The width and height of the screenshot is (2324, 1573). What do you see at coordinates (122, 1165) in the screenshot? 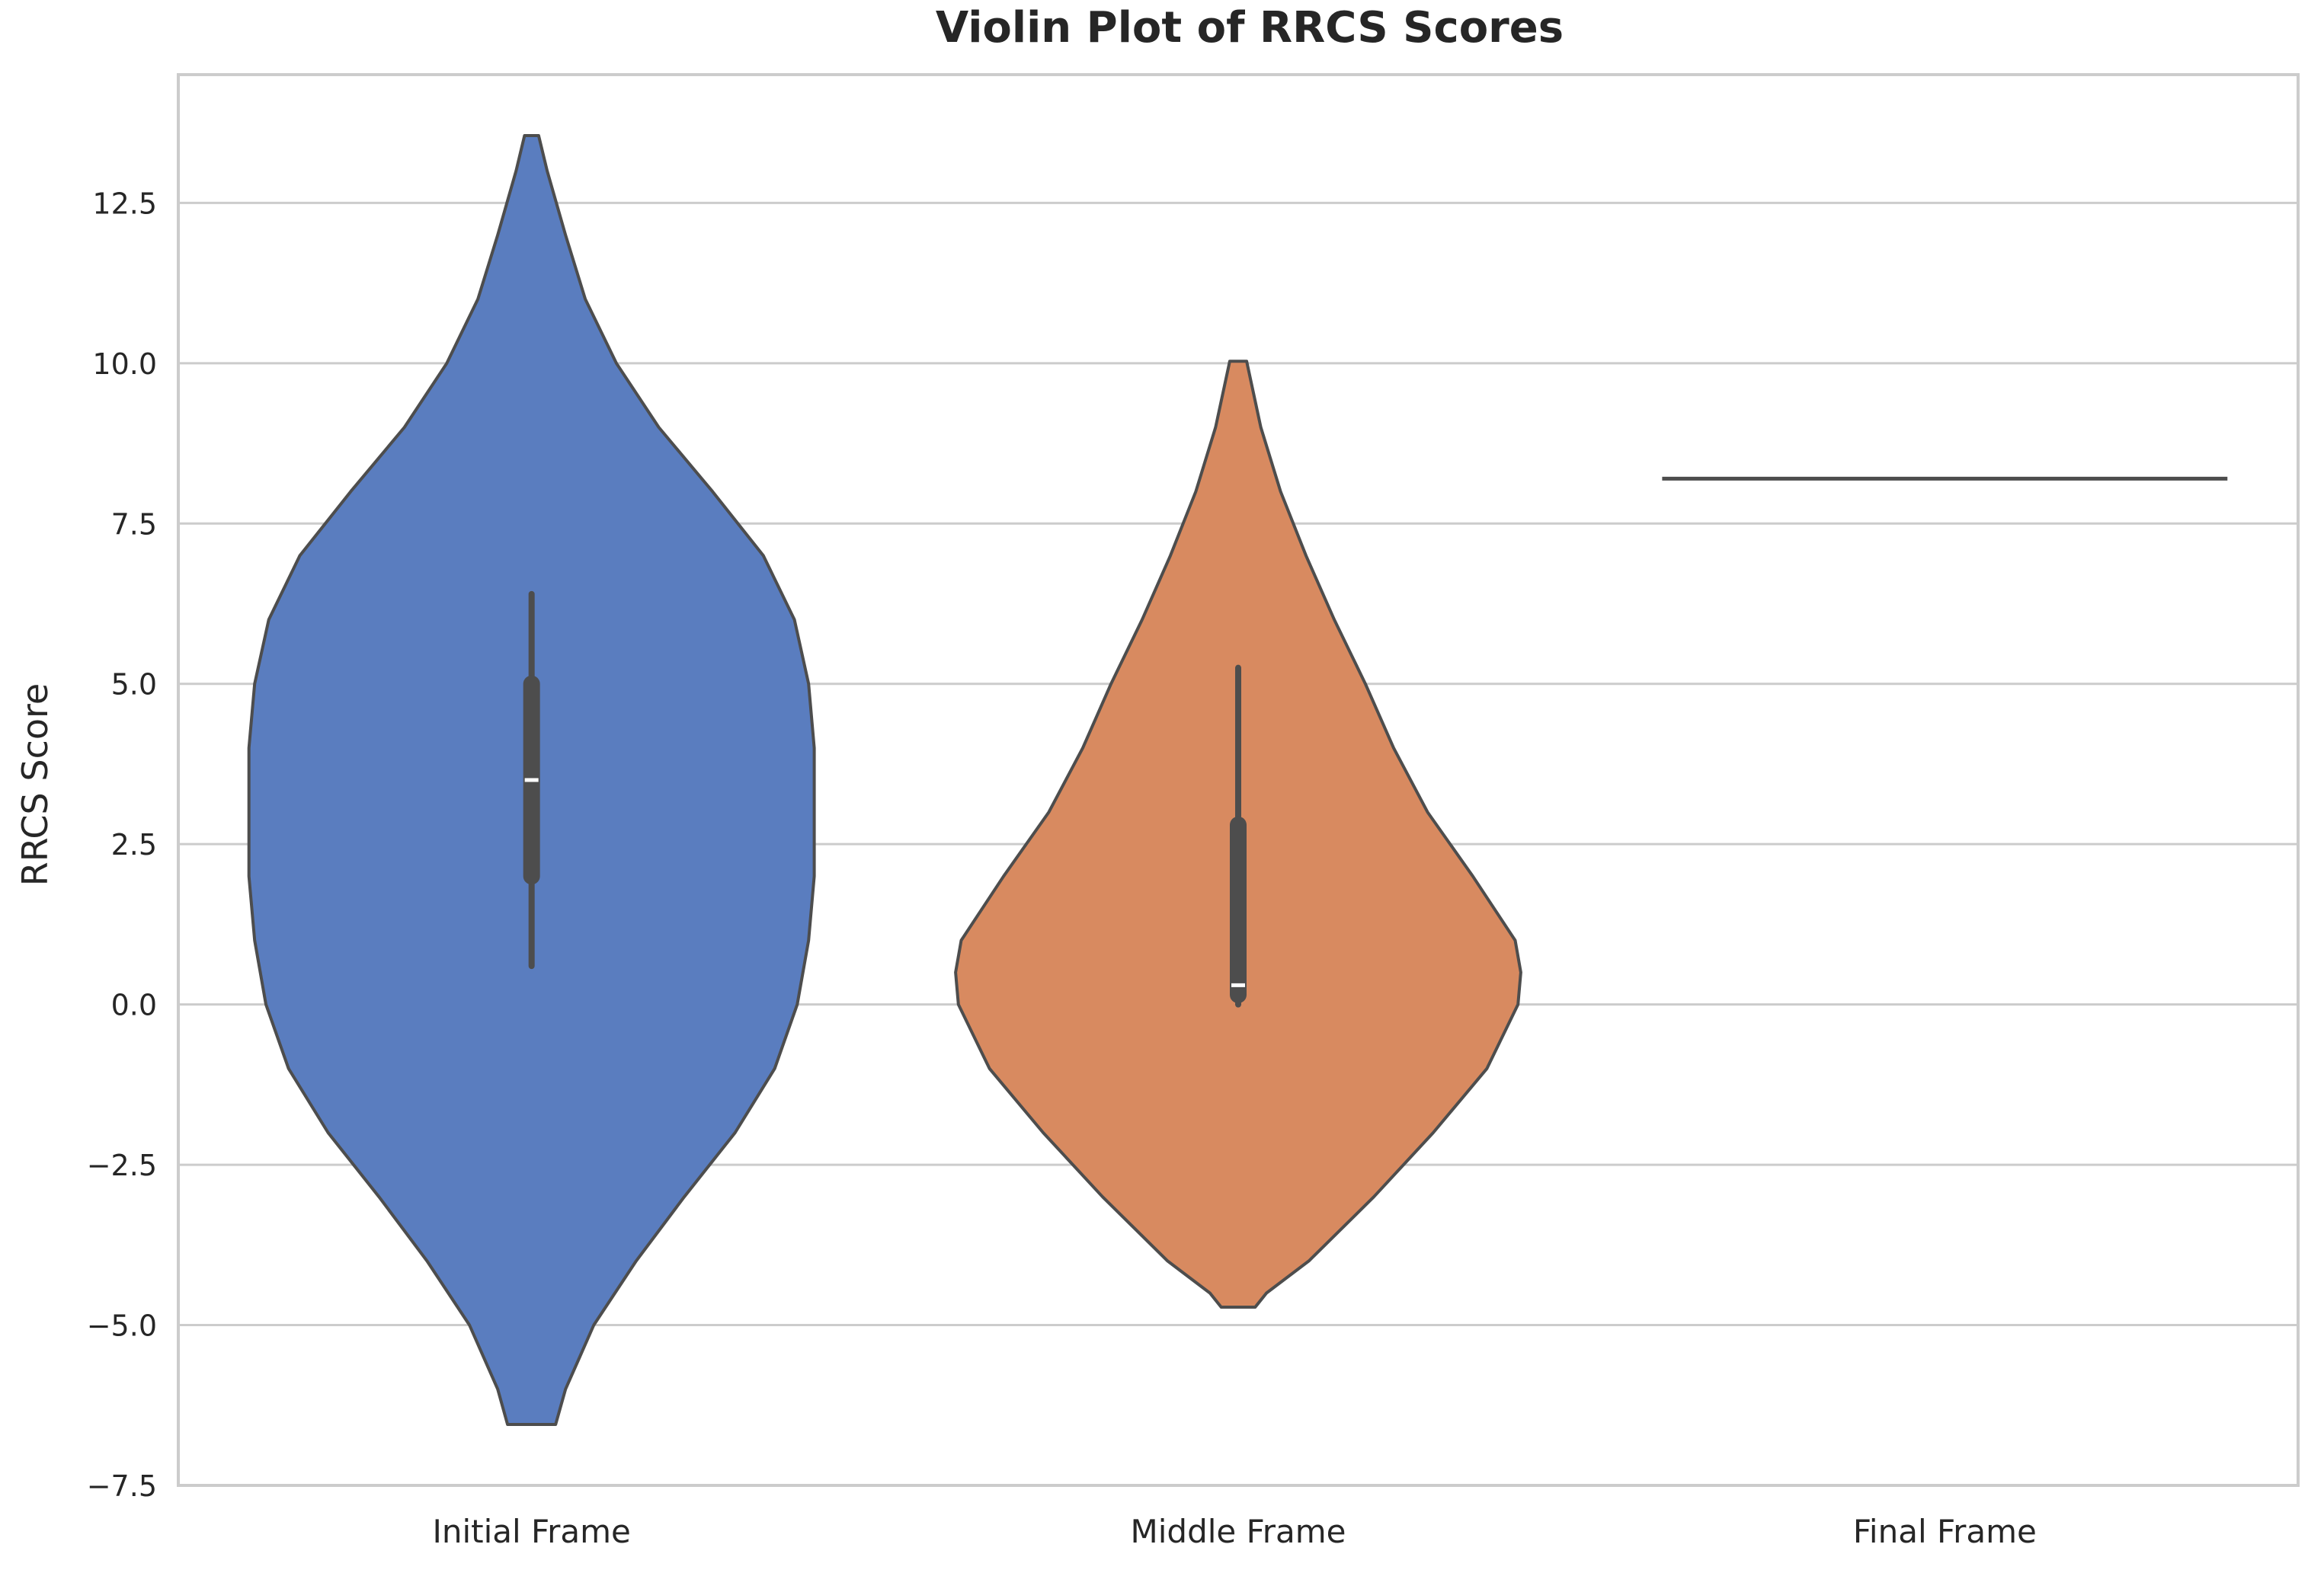
I see `y-tick-label: −2.5` at bounding box center [122, 1165].